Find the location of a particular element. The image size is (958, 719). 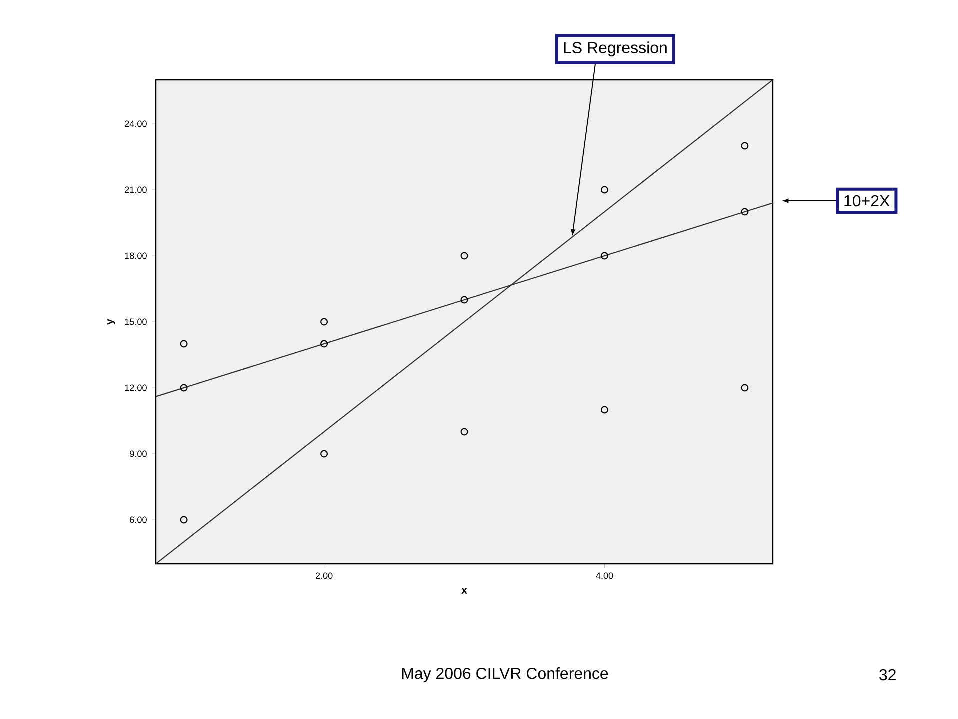

y-tick-label: 12.00 is located at coordinates (136, 388).